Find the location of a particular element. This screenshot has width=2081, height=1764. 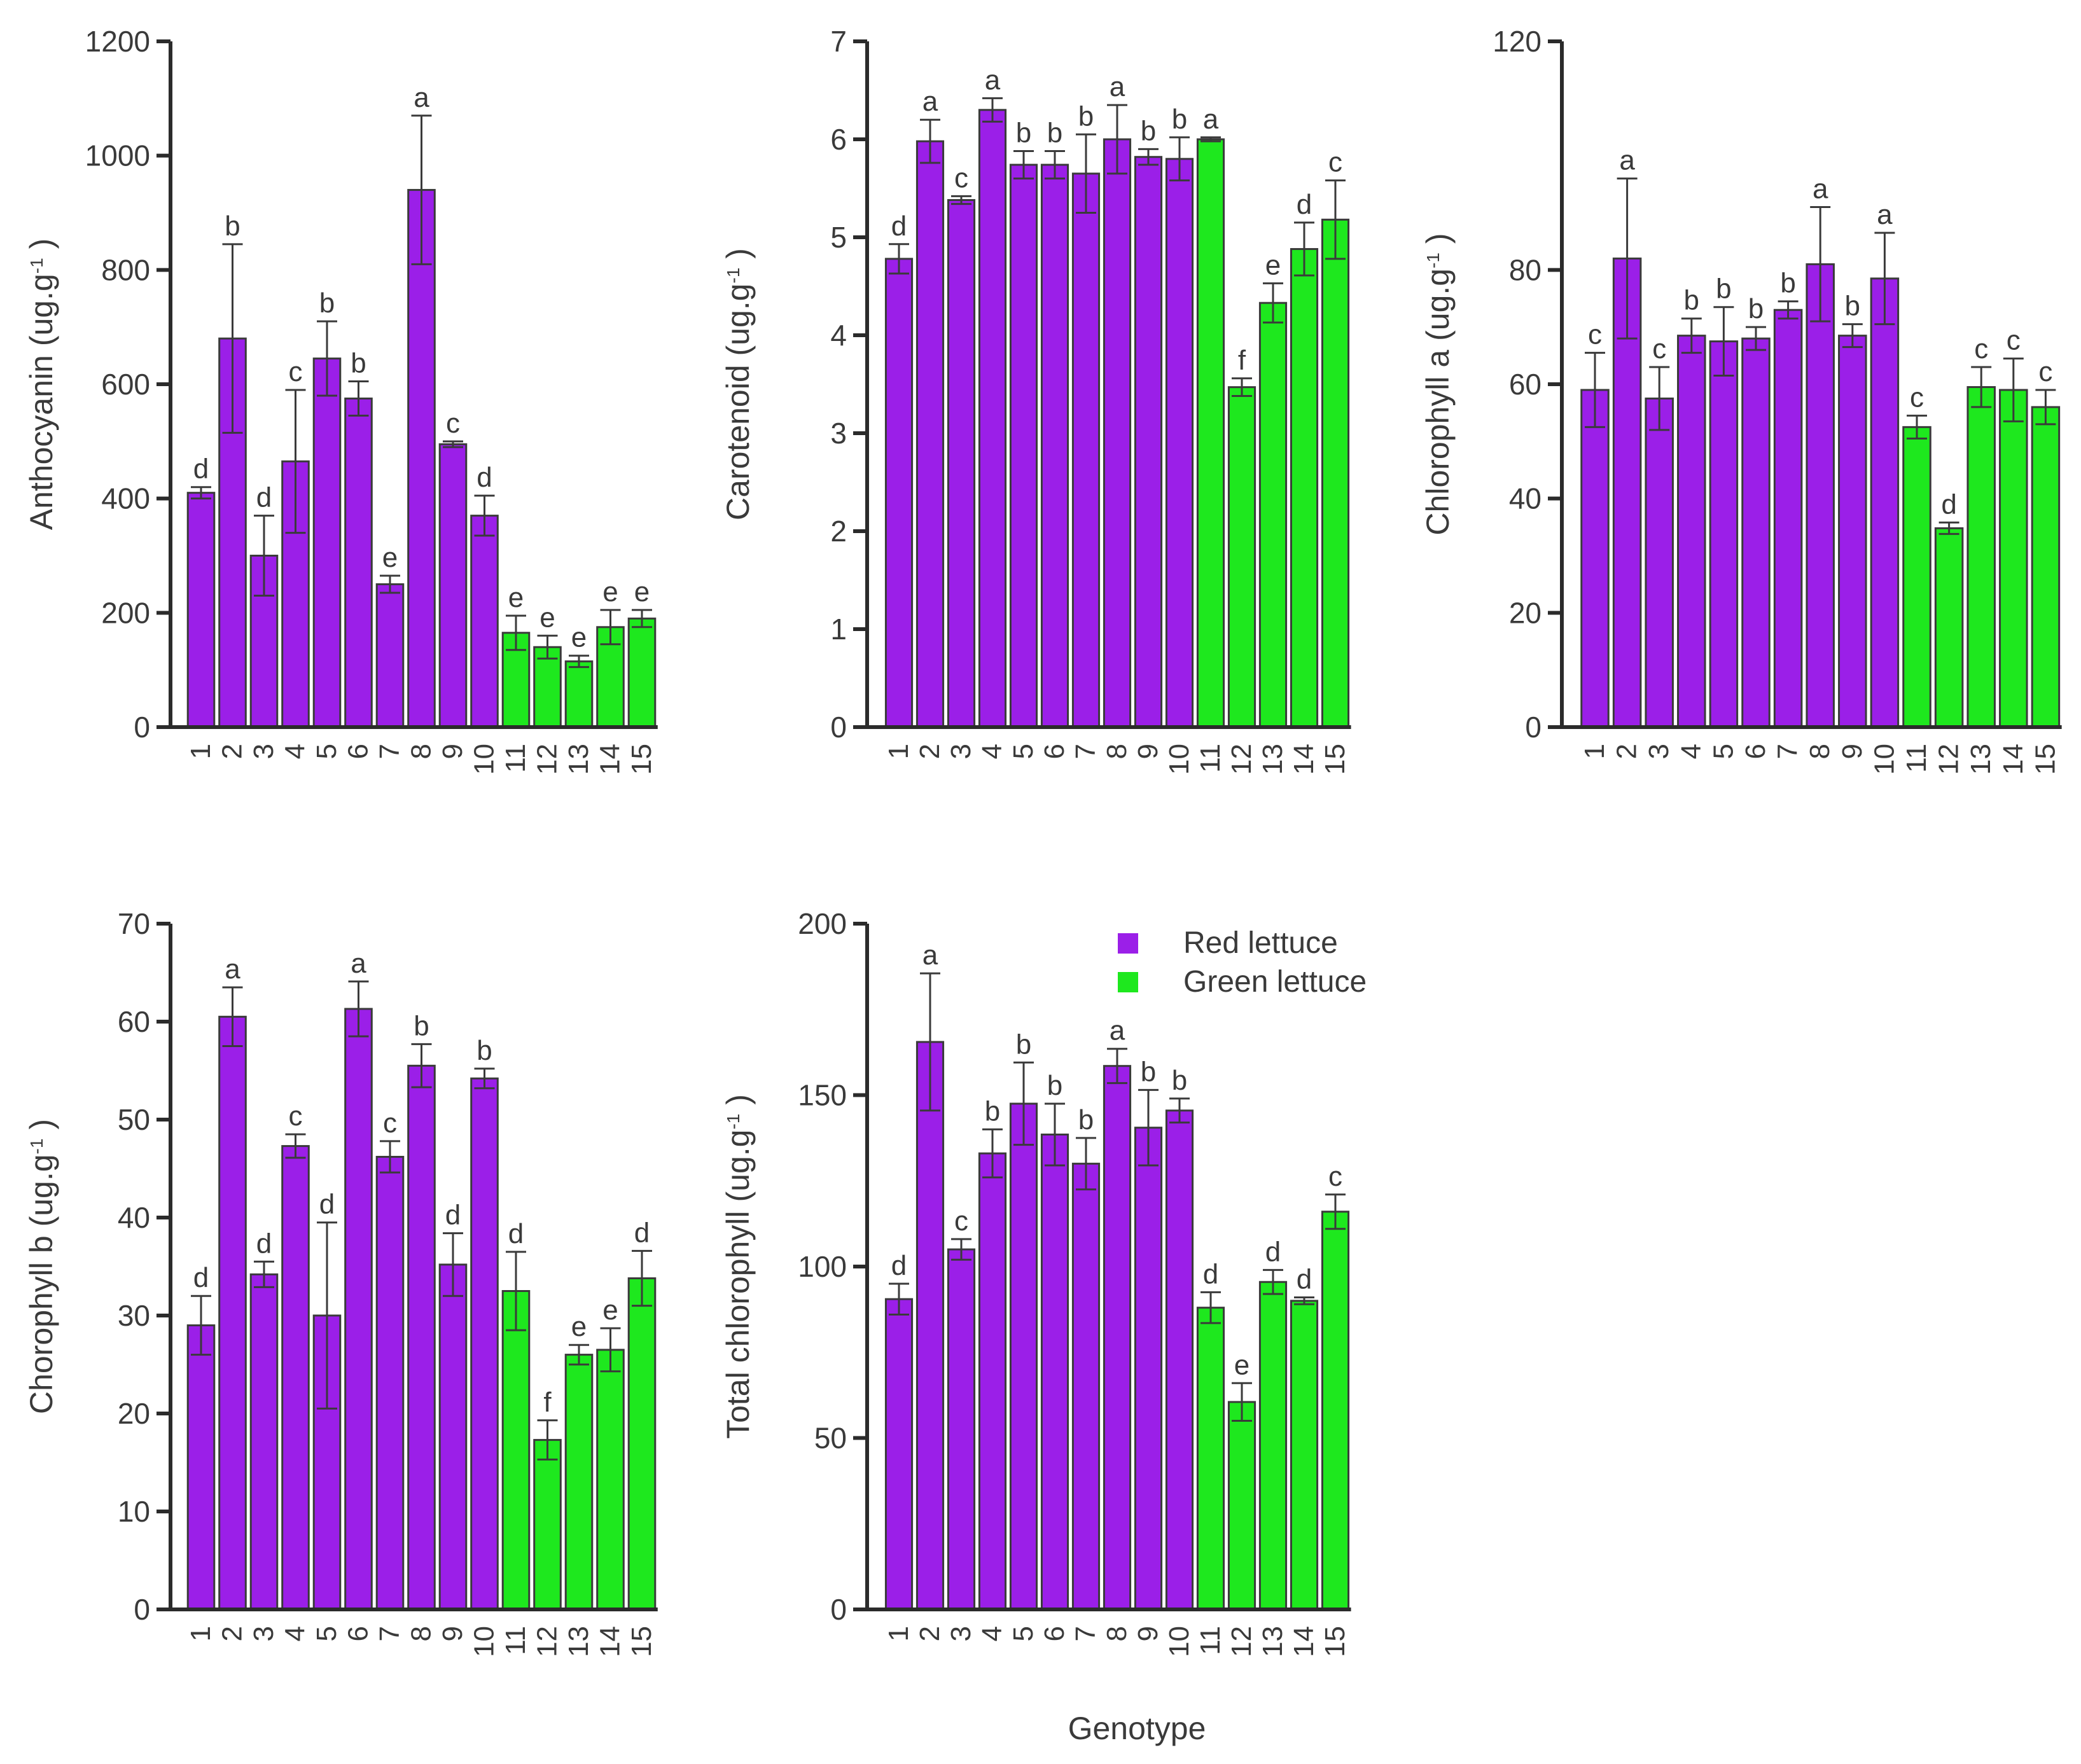

x-tick-label-9: 9 is located at coordinates (453, 1634).